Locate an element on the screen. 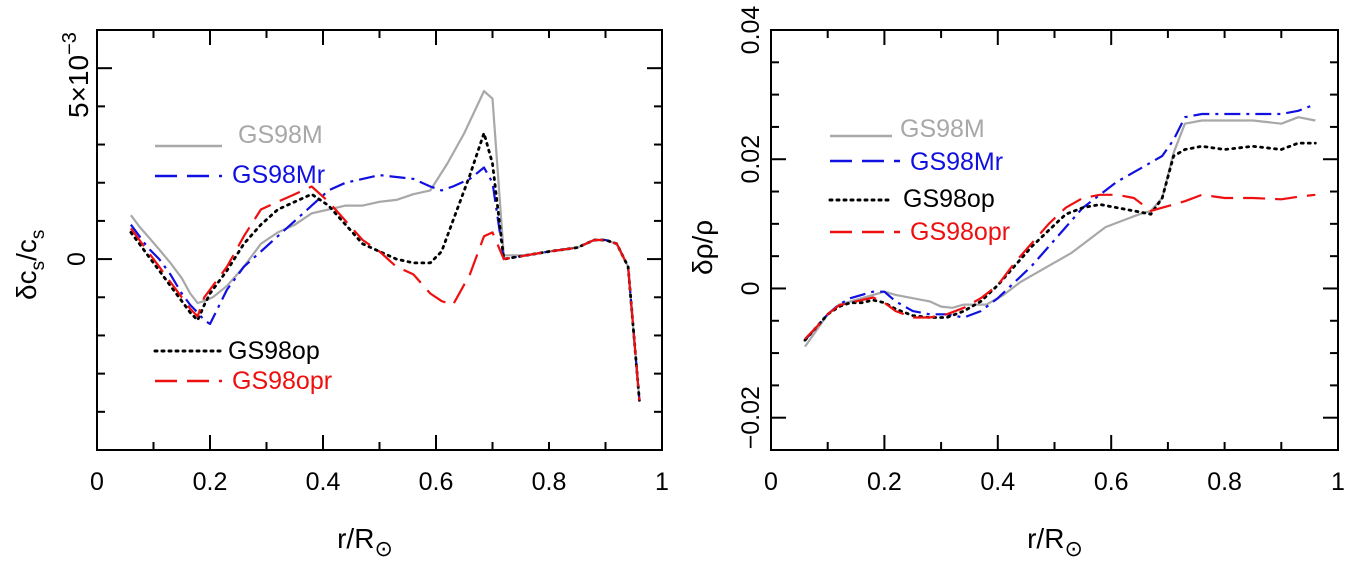 Image resolution: width=1360 pixels, height=563 pixels. left-x-tick-label: 1 is located at coordinates (662, 482).